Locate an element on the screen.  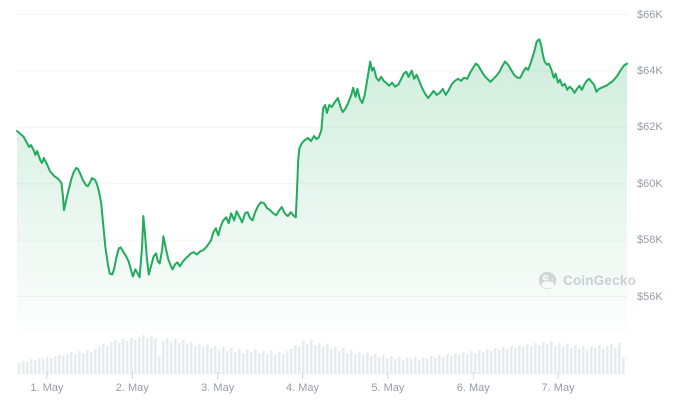
y-axis-label: $58K is located at coordinates (650, 240).